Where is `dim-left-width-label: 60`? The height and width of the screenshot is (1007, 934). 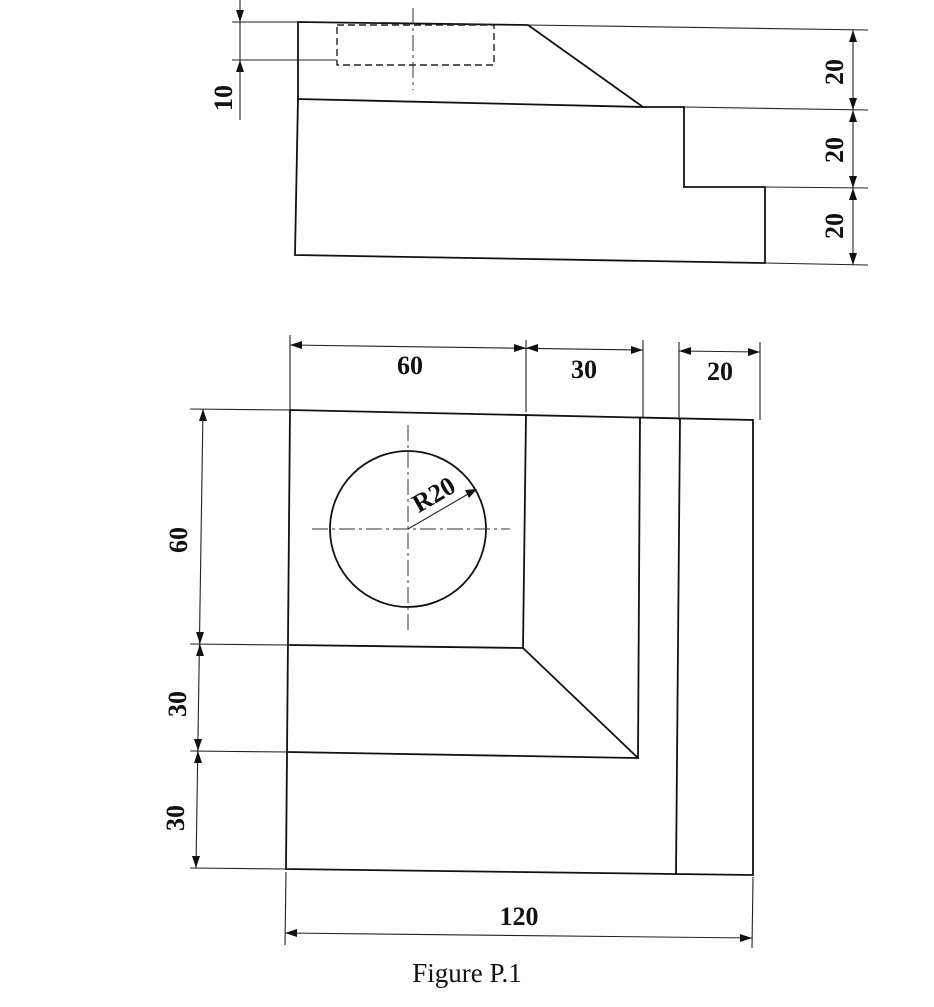 dim-left-width-label: 60 is located at coordinates (410, 365).